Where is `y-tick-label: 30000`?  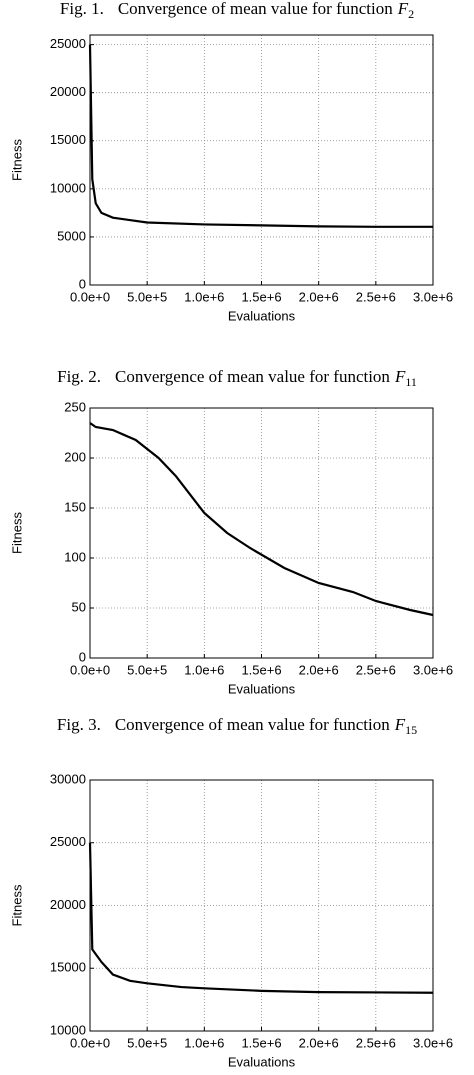 y-tick-label: 30000 is located at coordinates (68, 778).